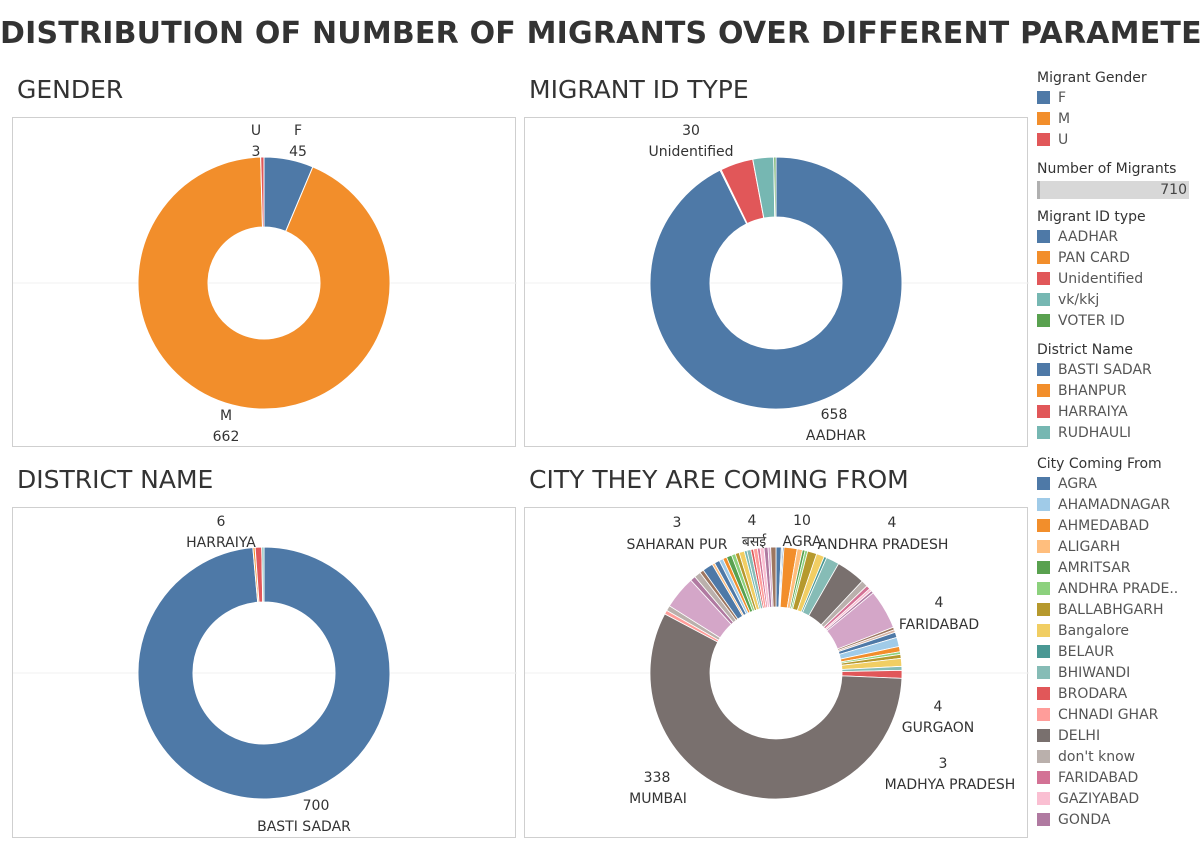 Image resolution: width=1200 pixels, height=850 pixels. I want to click on city-label-7-value: 338, so click(657, 778).